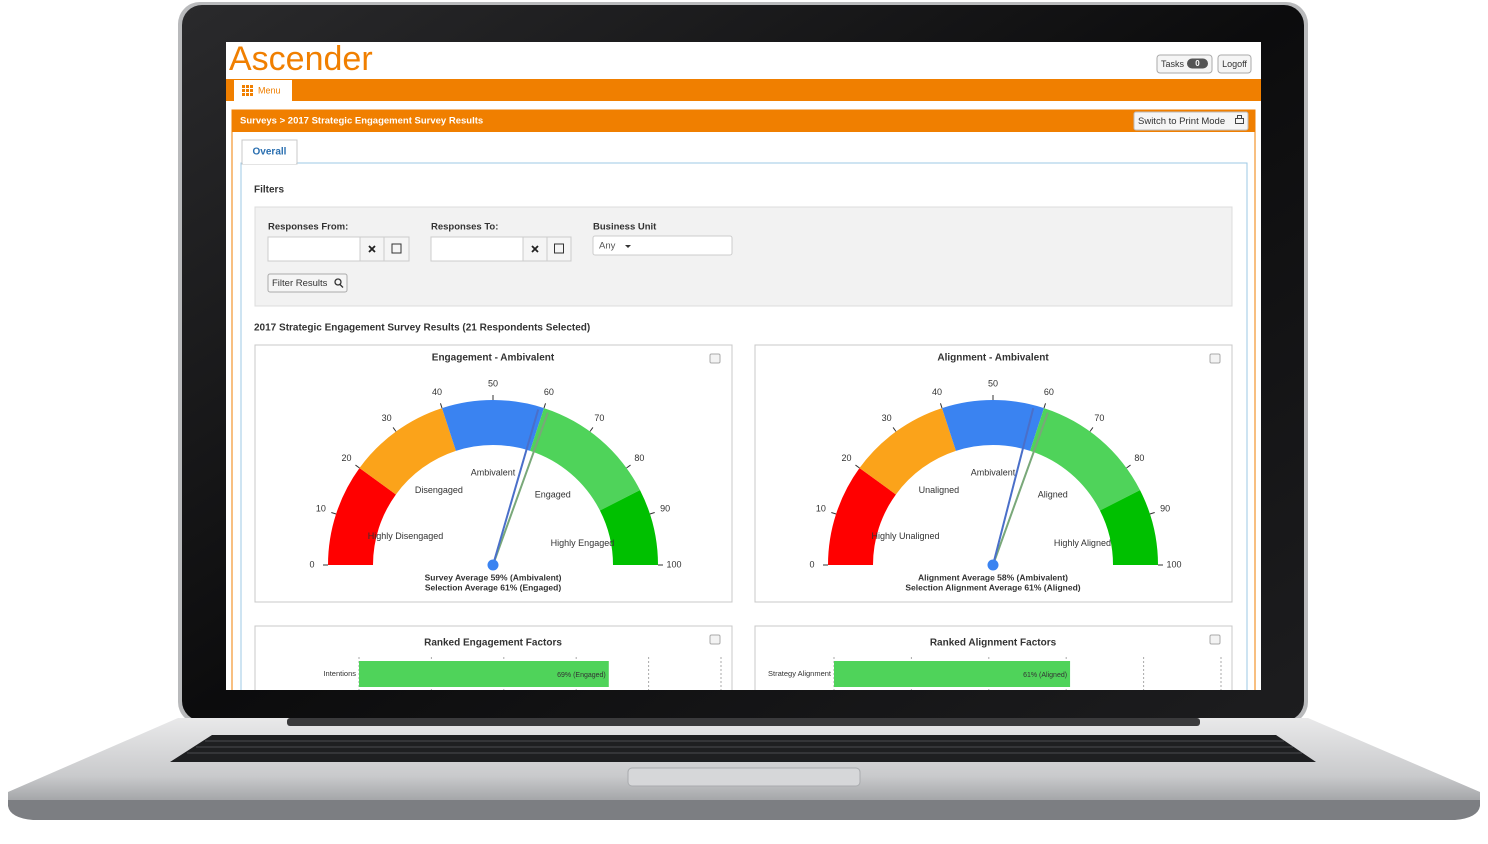 The image size is (1488, 844). Describe the element at coordinates (743, 256) in the screenshot. I see `filters-box` at that location.